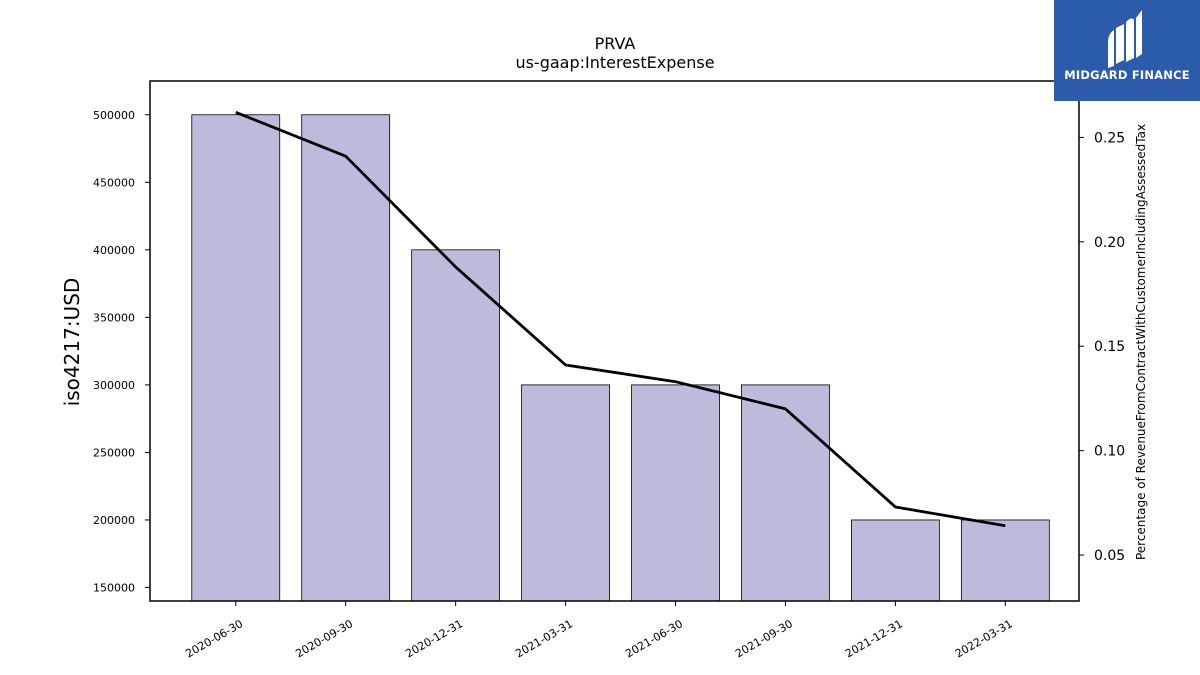 This screenshot has height=675, width=1200. What do you see at coordinates (1109, 243) in the screenshot?
I see `y2-tick-label: 0.20` at bounding box center [1109, 243].